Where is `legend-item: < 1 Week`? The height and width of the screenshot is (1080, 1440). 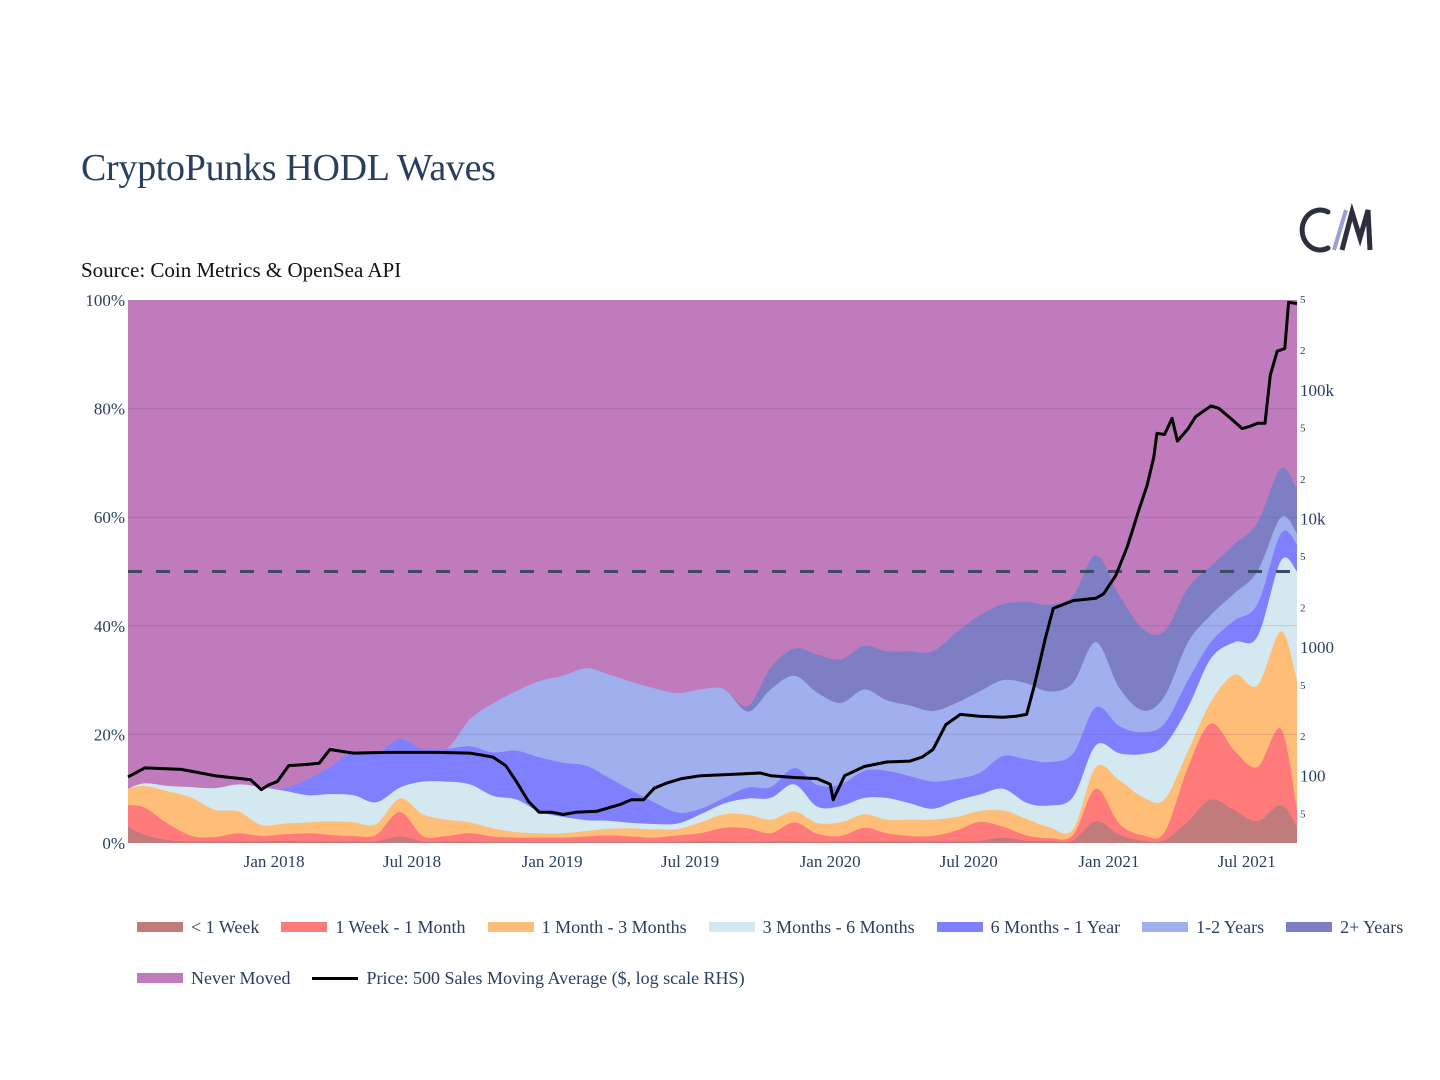 legend-item: < 1 Week is located at coordinates (198, 927).